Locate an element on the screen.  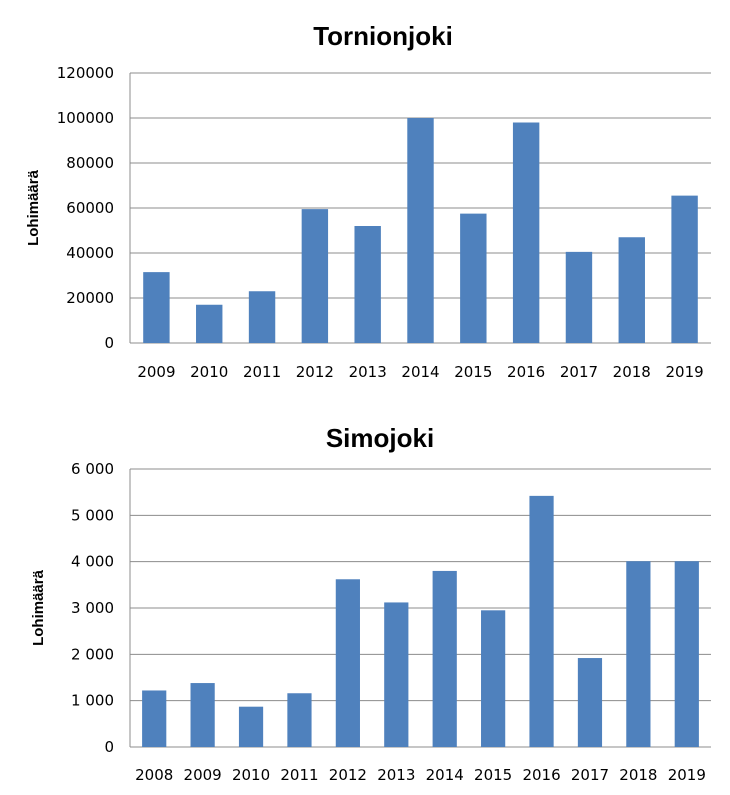
bar-2008 is located at coordinates (154, 718).